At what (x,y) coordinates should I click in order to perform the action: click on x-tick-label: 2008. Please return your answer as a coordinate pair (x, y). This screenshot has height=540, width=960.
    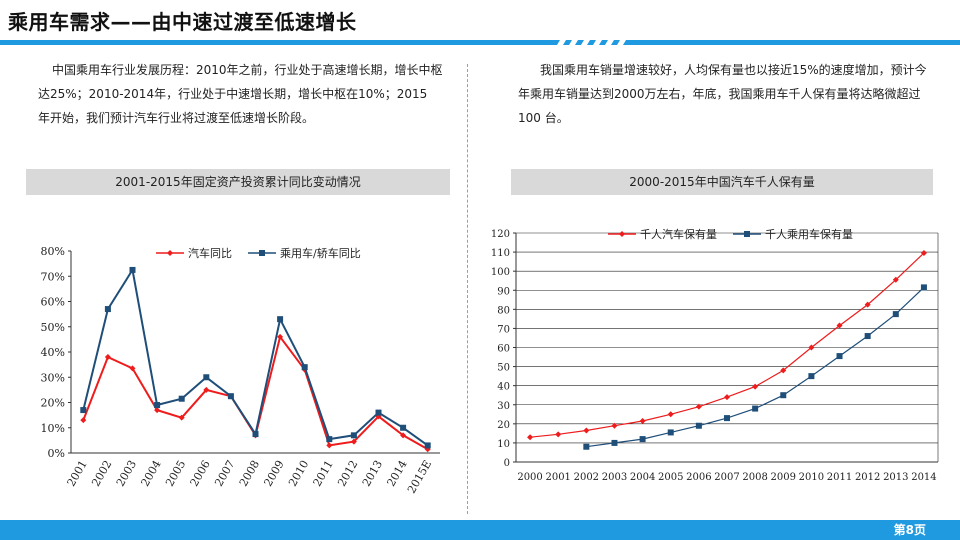
    Looking at the image, I should click on (249, 473).